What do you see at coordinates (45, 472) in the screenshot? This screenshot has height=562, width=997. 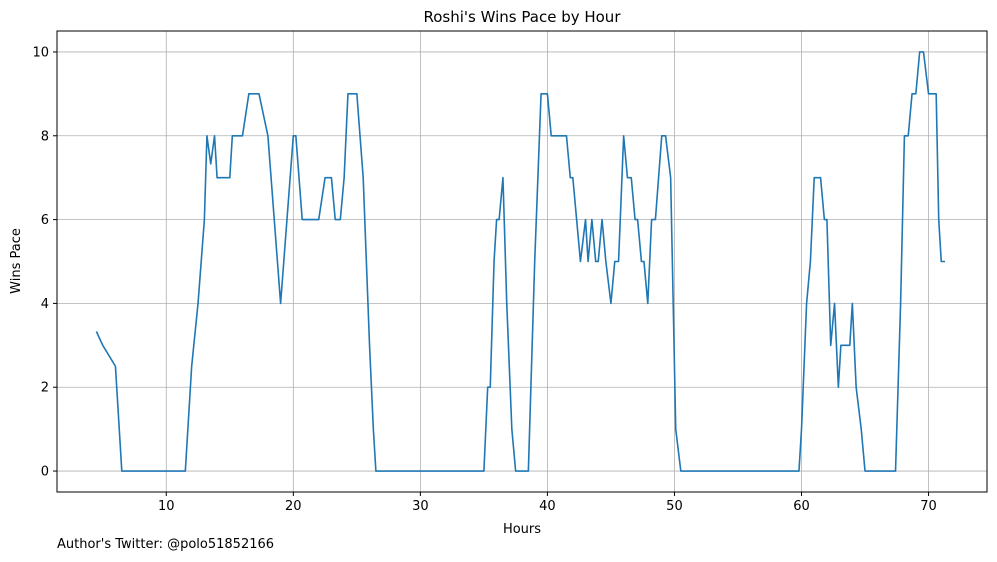 I see `y-tick-label: 0` at bounding box center [45, 472].